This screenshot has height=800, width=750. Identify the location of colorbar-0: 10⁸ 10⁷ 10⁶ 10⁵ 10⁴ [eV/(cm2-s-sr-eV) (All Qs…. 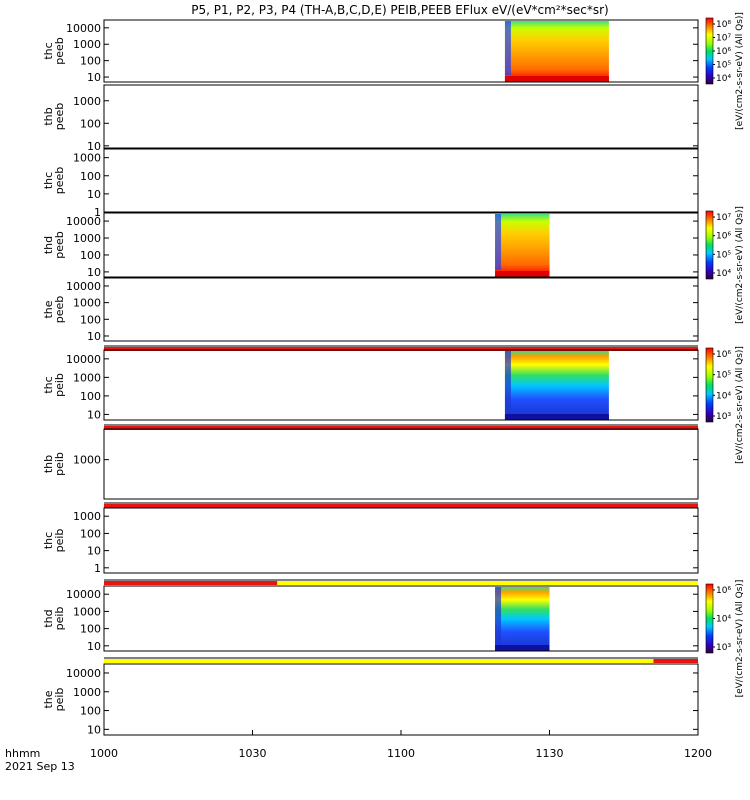
(725, 71).